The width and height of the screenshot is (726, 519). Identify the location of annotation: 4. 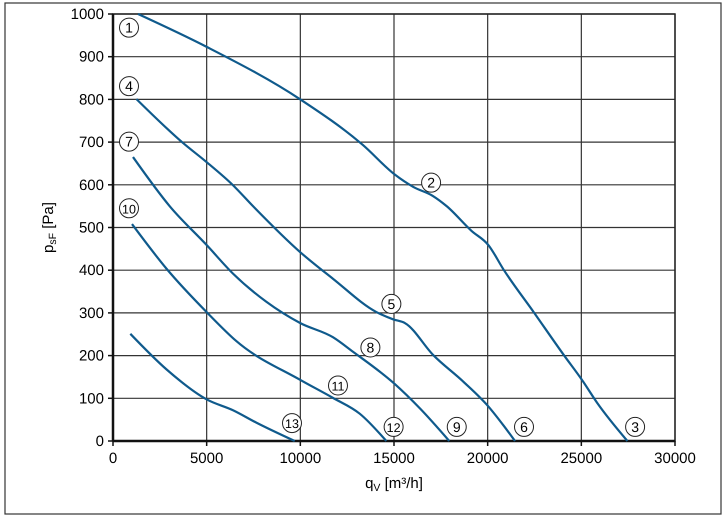
(129, 86).